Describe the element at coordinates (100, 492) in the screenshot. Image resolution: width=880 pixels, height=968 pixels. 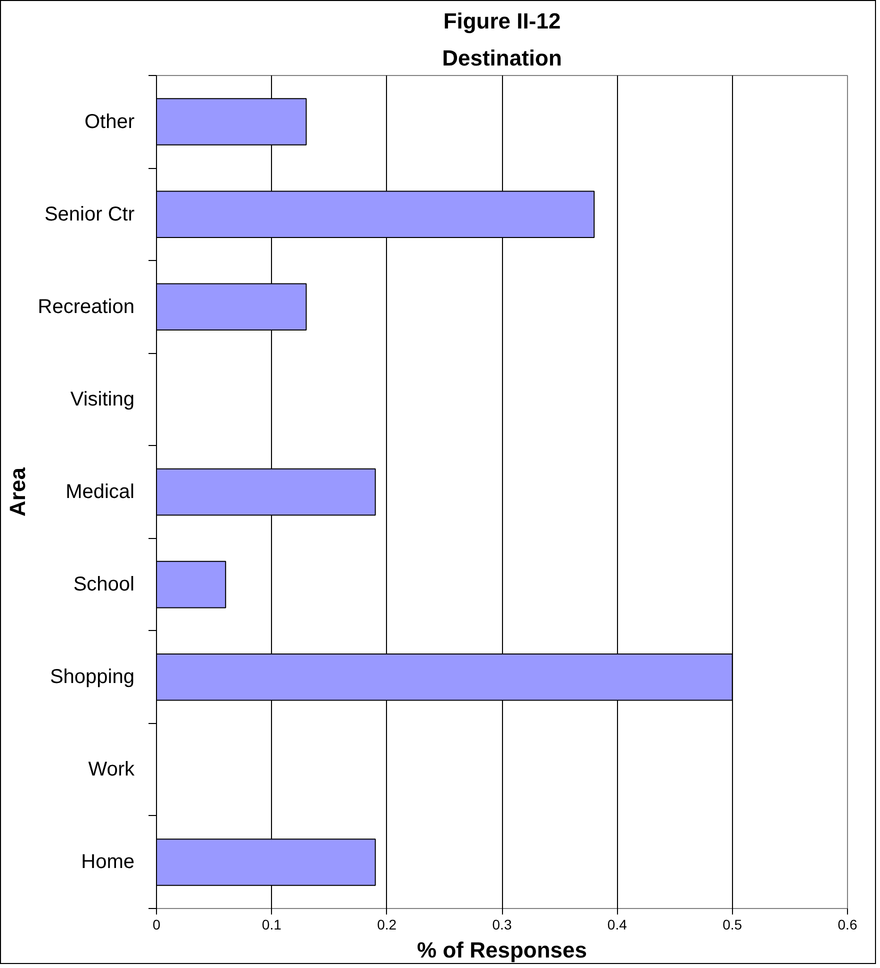
I see `y-tick-label: Medical` at that location.